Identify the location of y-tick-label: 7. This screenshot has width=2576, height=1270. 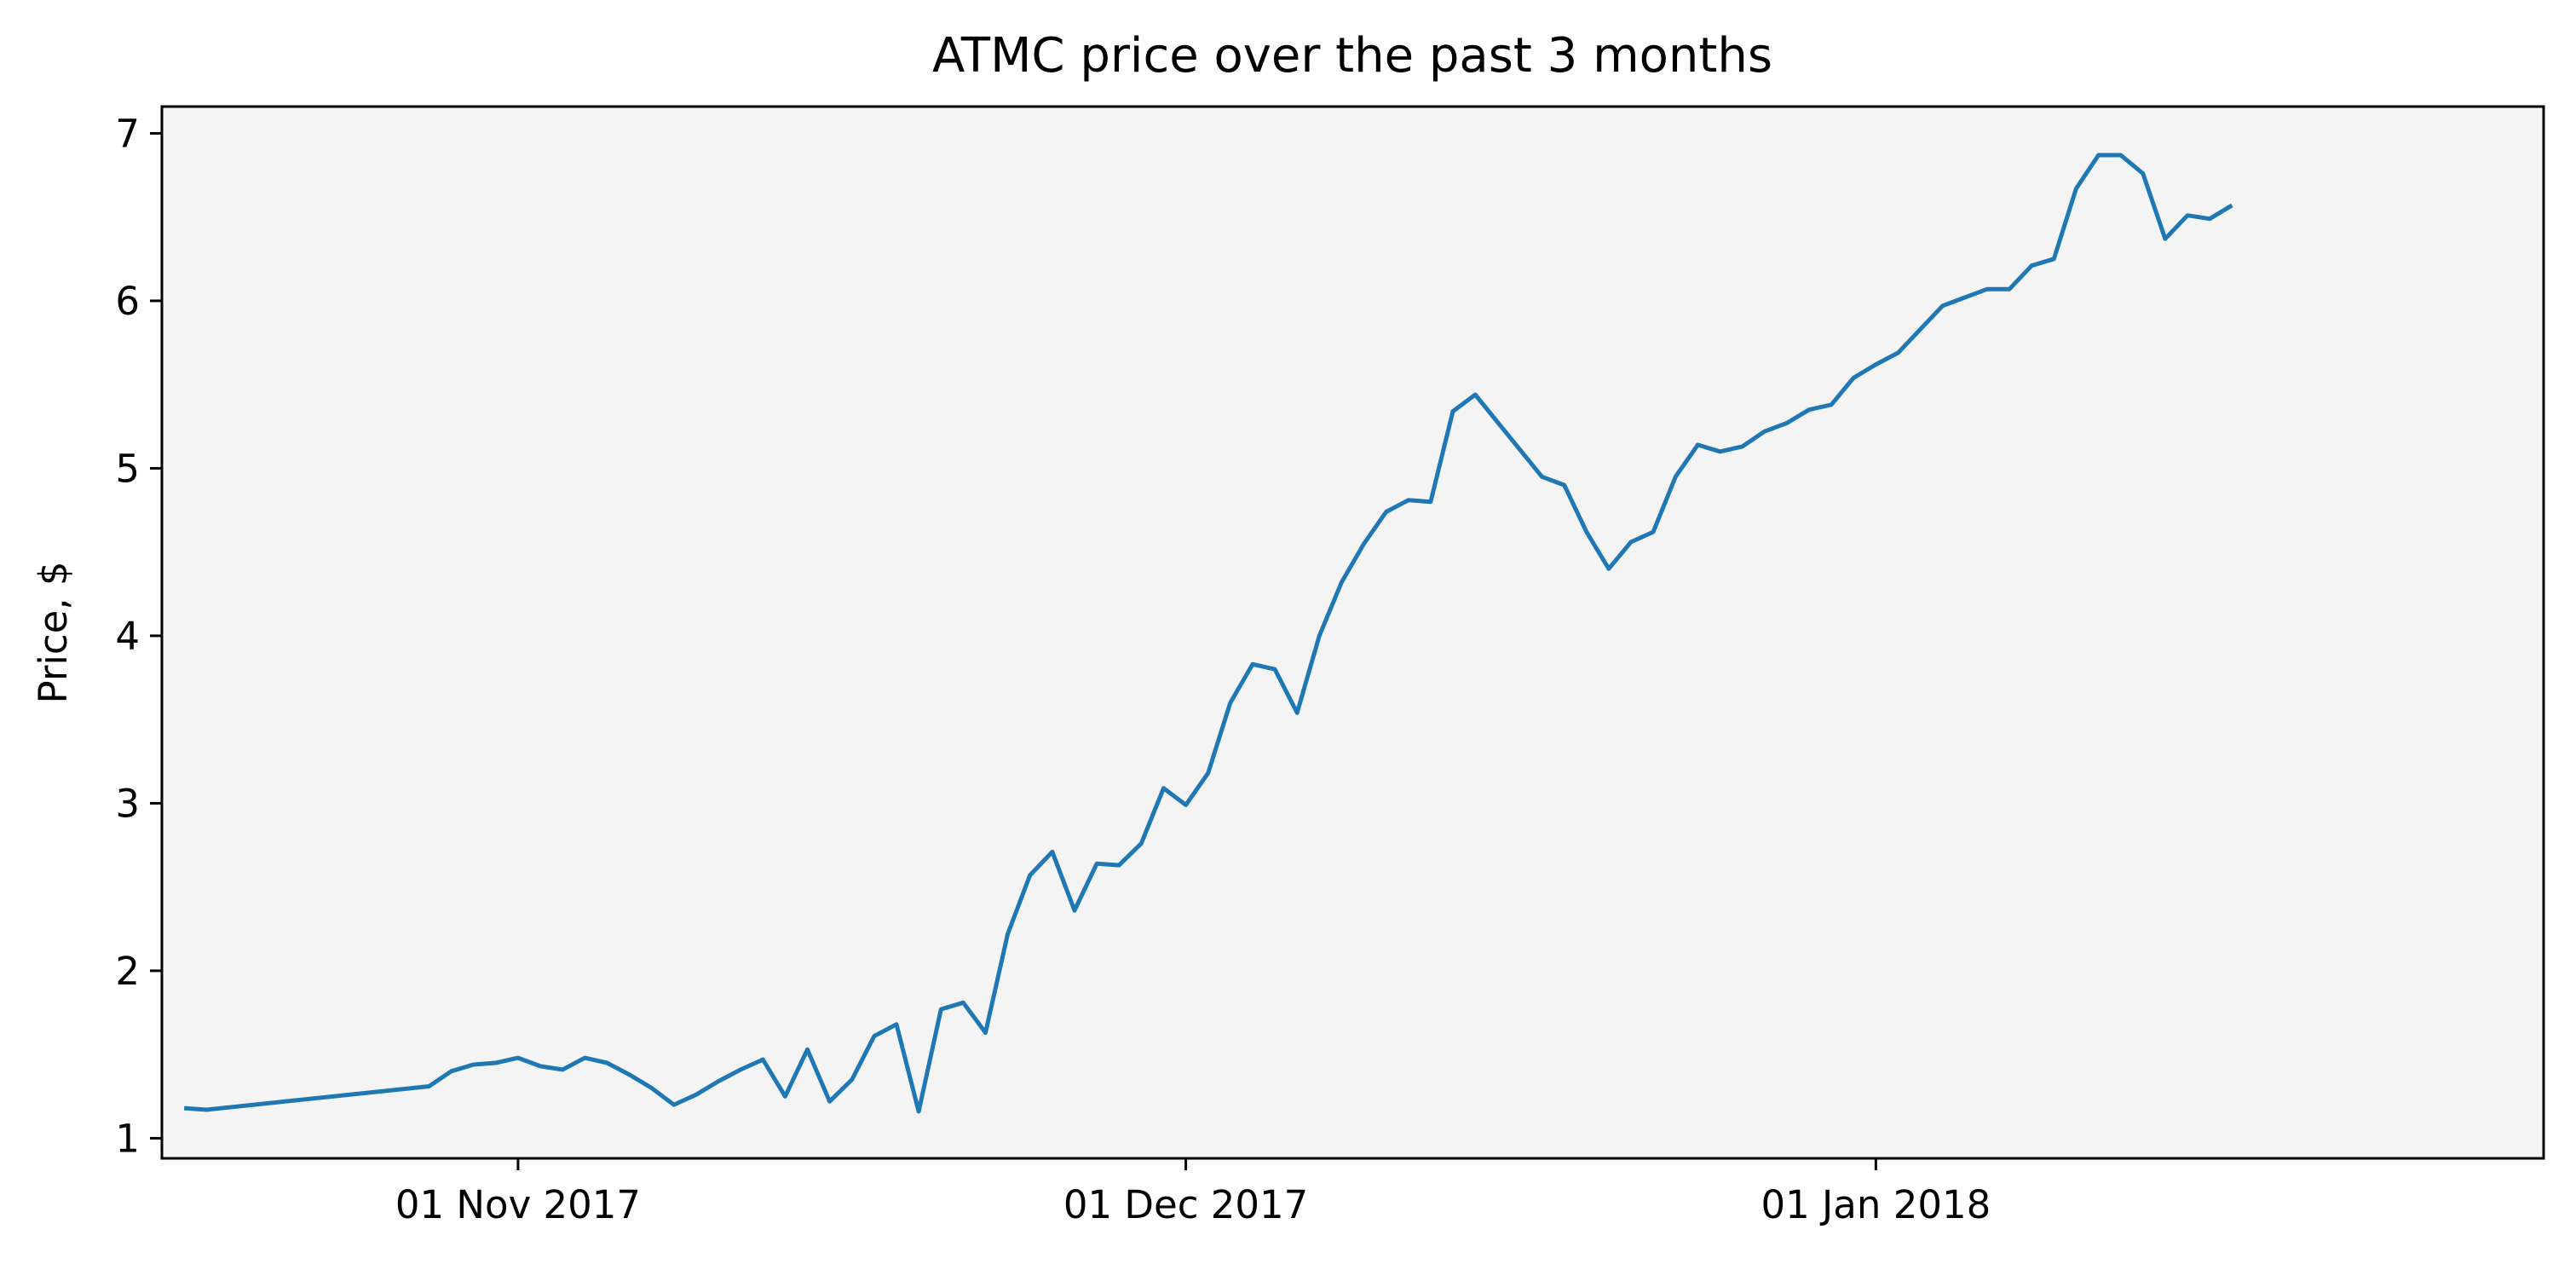
(127, 133).